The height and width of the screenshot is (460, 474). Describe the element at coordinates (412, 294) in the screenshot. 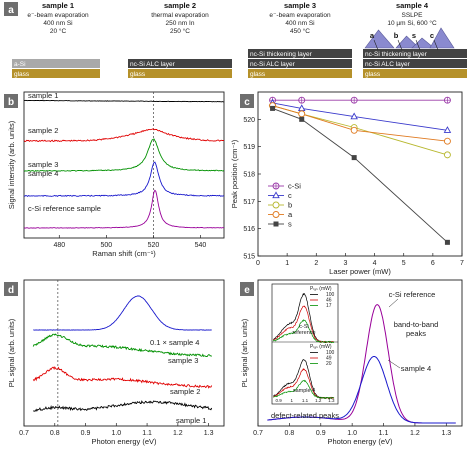

I see `series-label: c-Si reference` at that location.